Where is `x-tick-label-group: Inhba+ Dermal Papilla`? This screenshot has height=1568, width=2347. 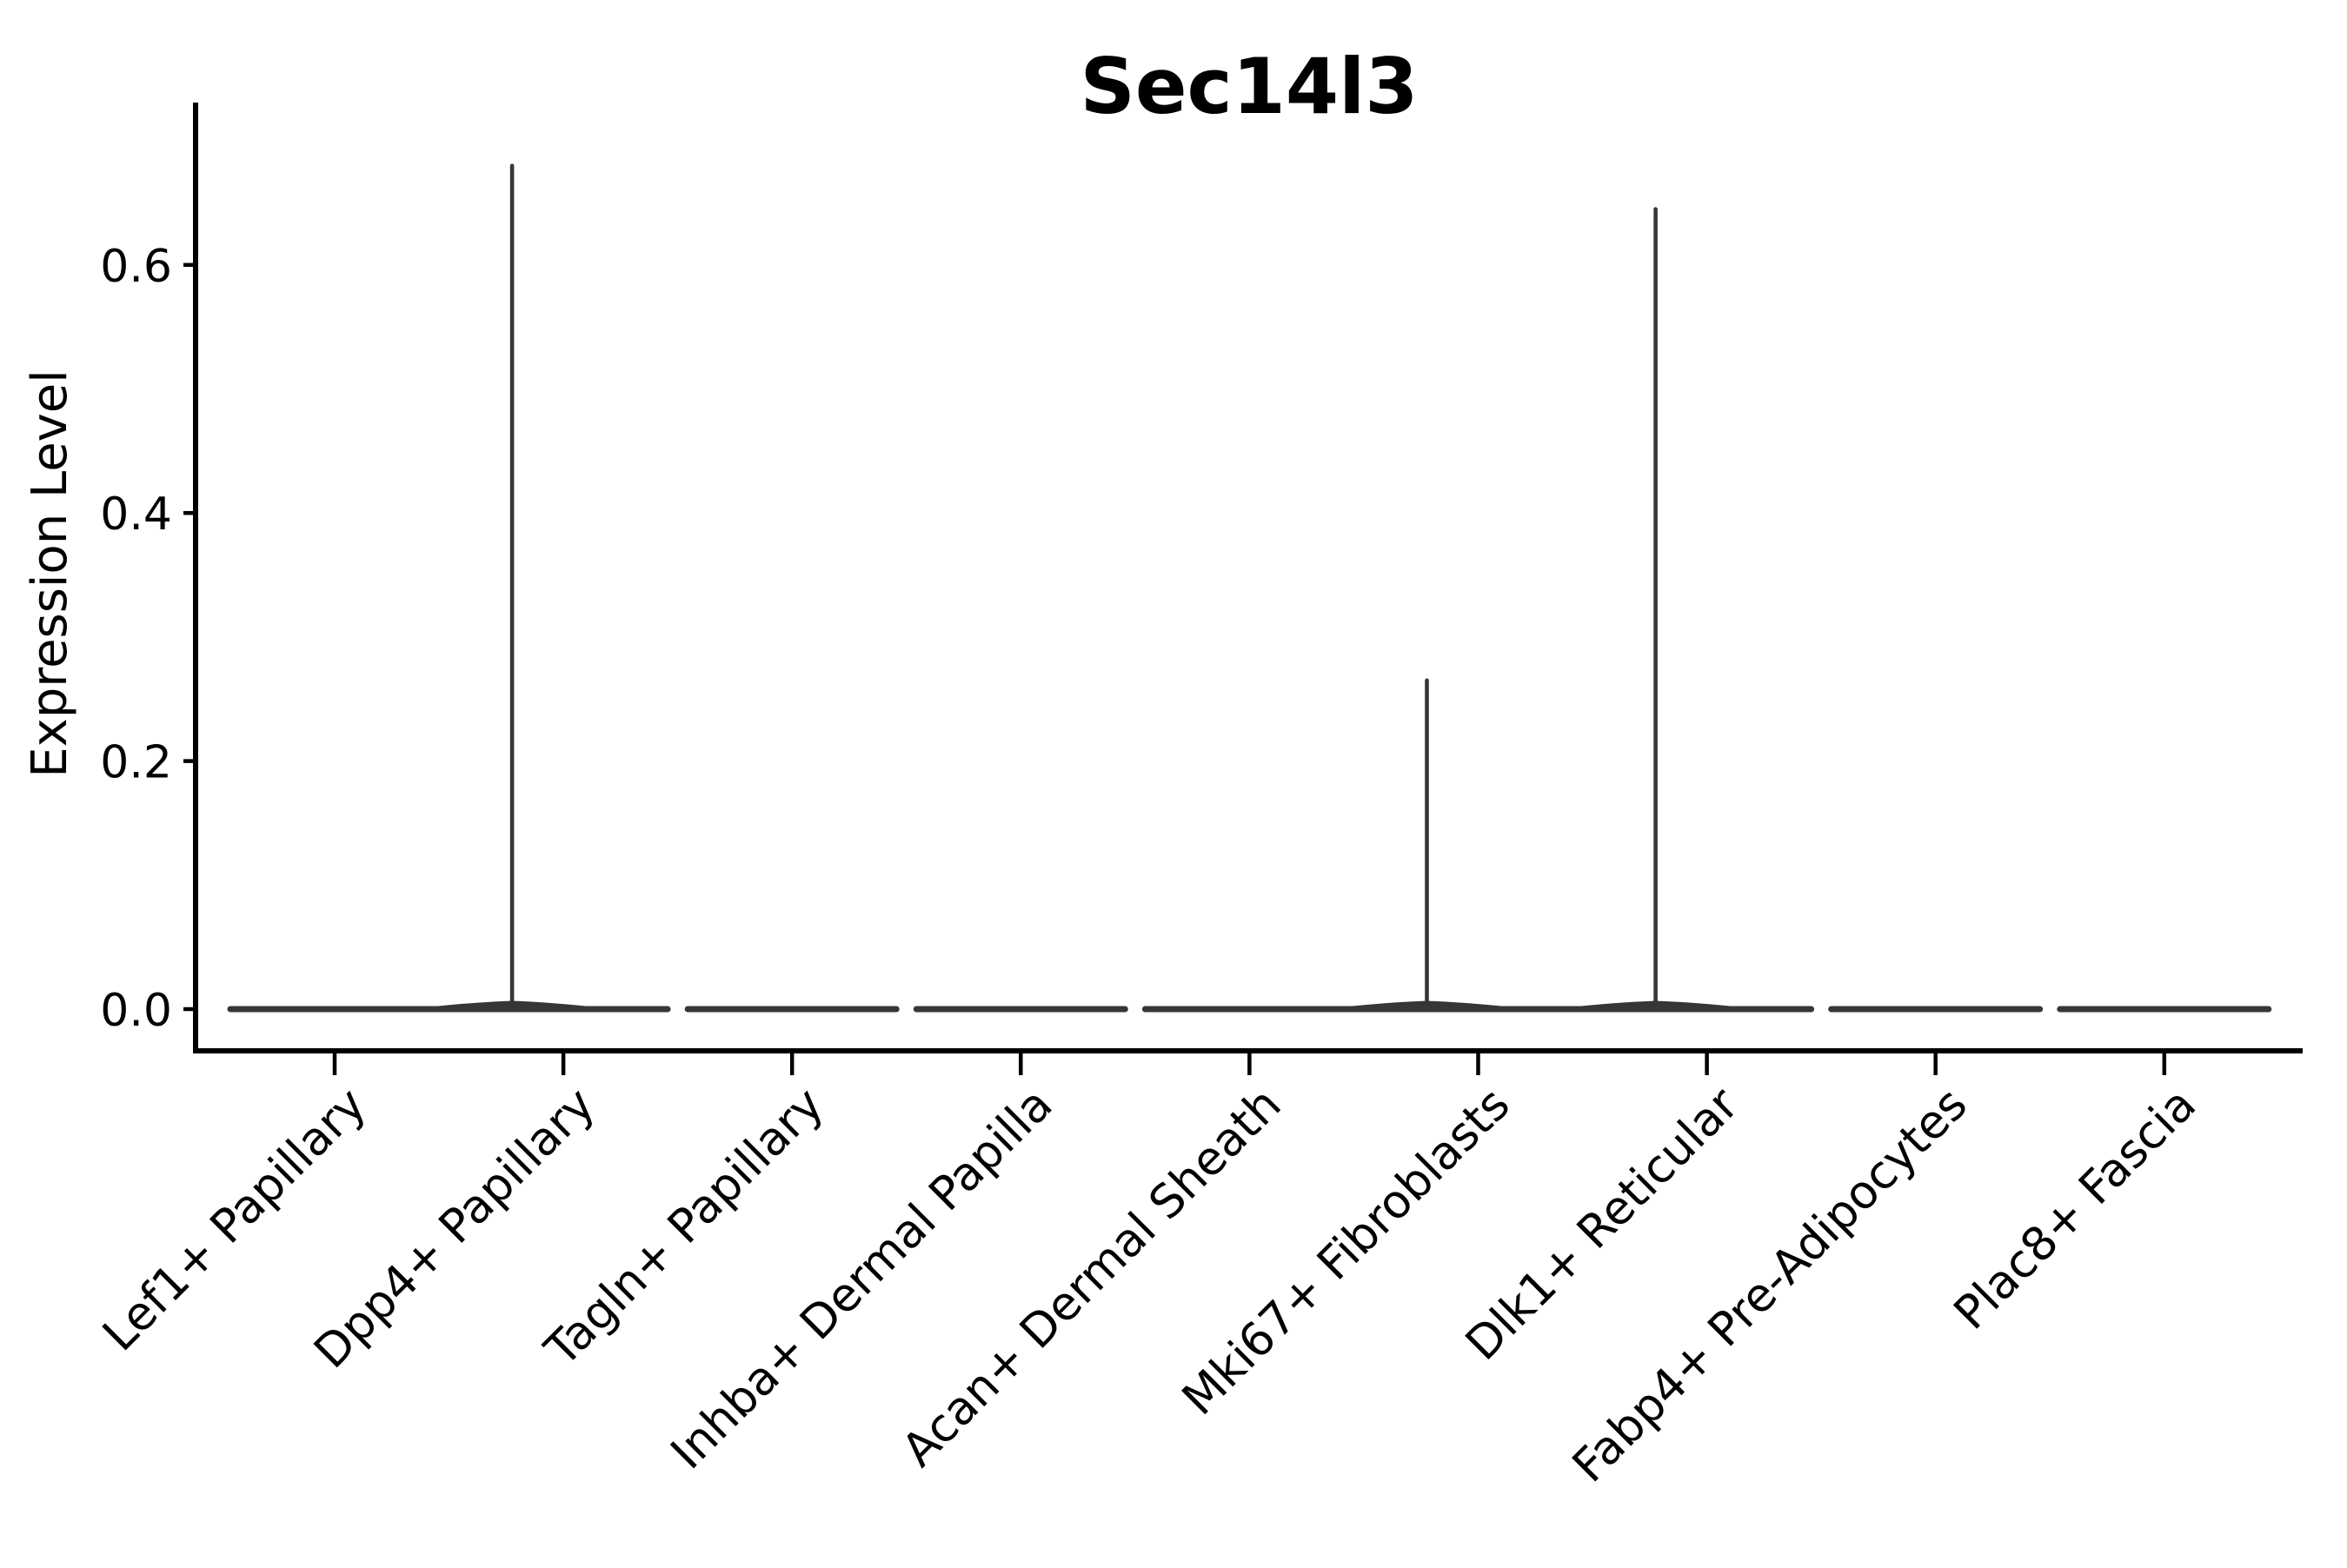 x-tick-label-group: Inhba+ Dermal Papilla is located at coordinates (861, 1278).